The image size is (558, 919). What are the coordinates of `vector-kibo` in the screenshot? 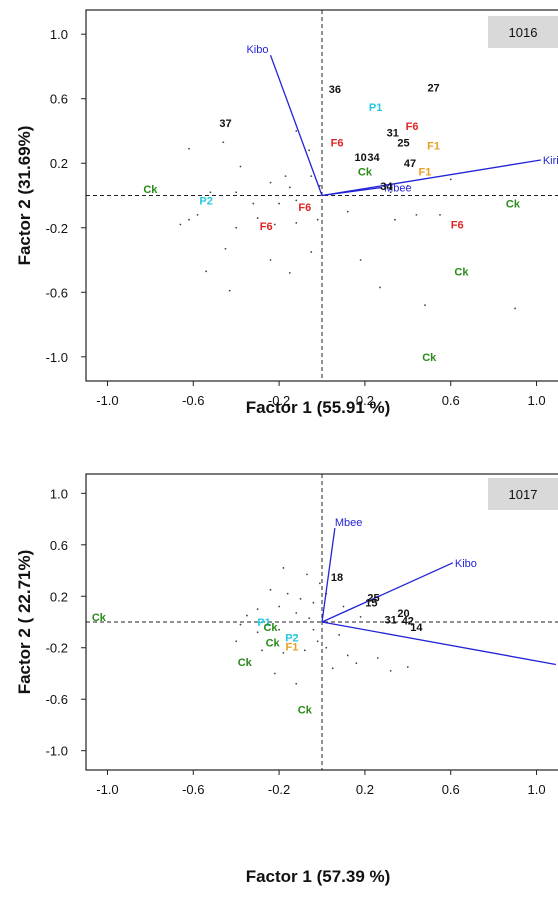 It's located at (296, 125).